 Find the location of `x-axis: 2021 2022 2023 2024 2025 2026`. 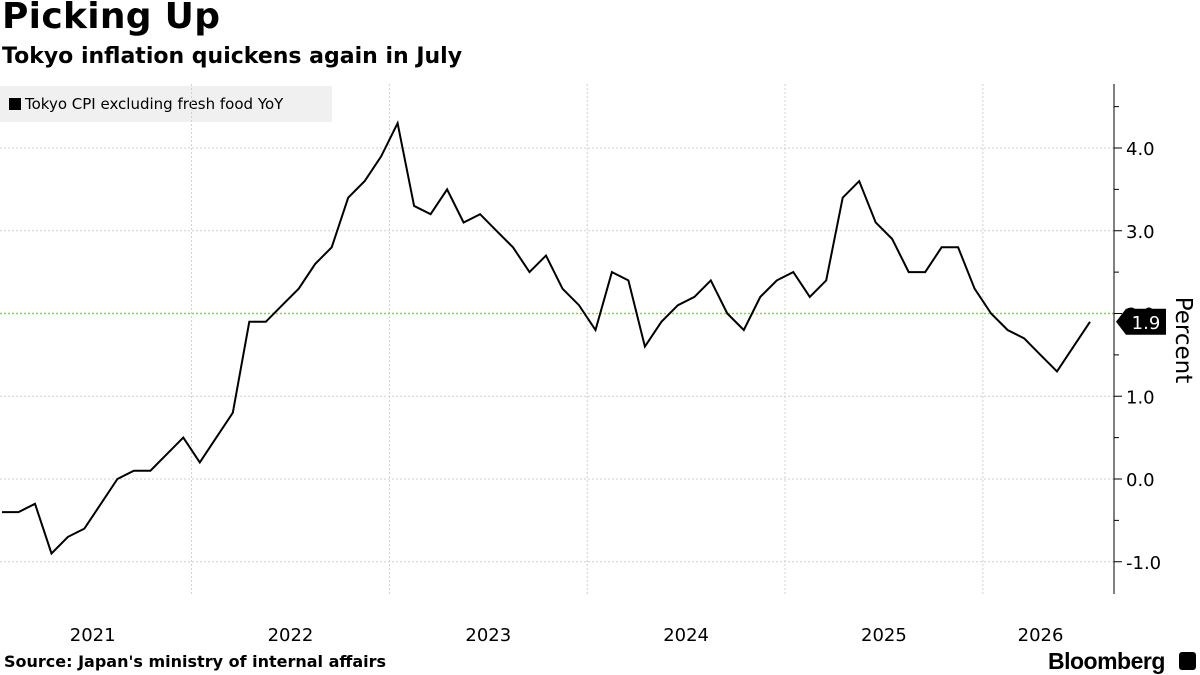

x-axis: 2021 2022 2023 2024 2025 2026 is located at coordinates (567, 635).